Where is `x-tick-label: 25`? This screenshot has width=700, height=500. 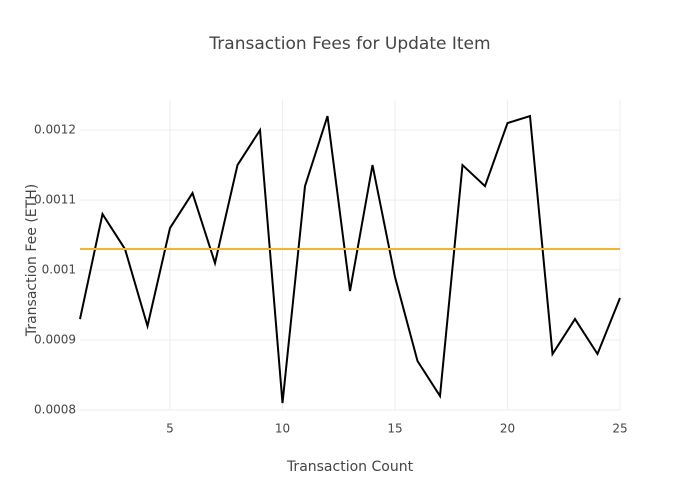 x-tick-label: 25 is located at coordinates (619, 429).